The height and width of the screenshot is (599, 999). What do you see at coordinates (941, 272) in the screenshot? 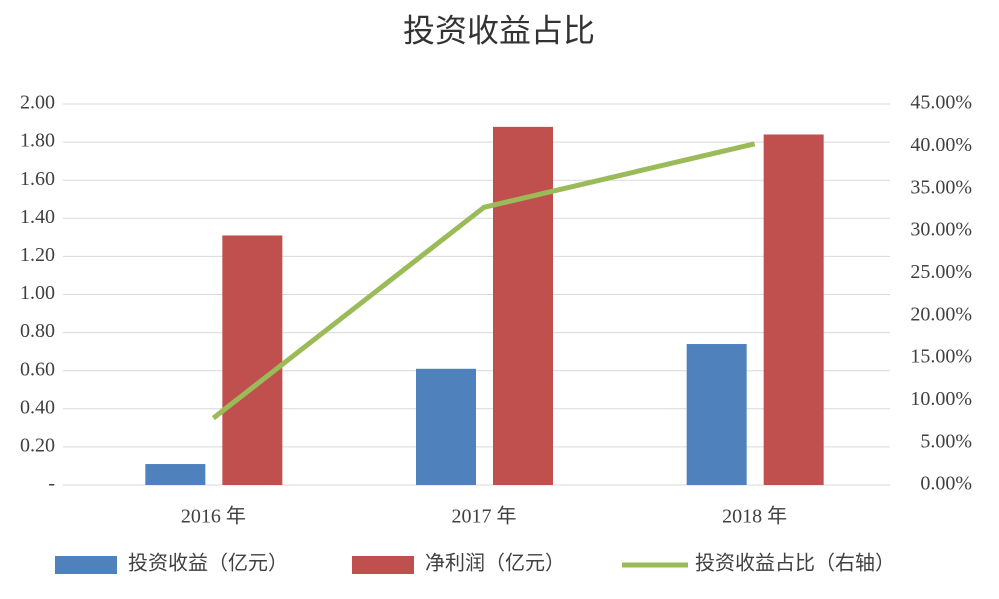
I see `y2-tick-label: 25.00%` at bounding box center [941, 272].